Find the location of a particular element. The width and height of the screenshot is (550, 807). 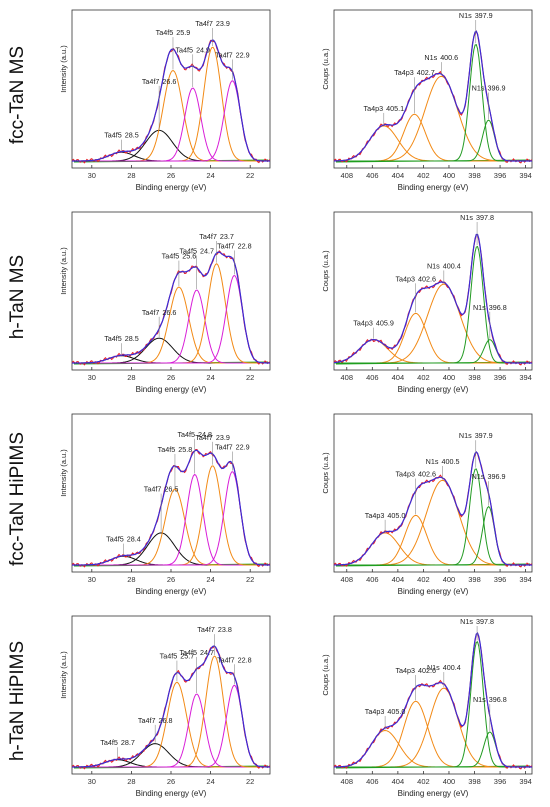

peak-label: N1s 396.9 is located at coordinates (489, 476).